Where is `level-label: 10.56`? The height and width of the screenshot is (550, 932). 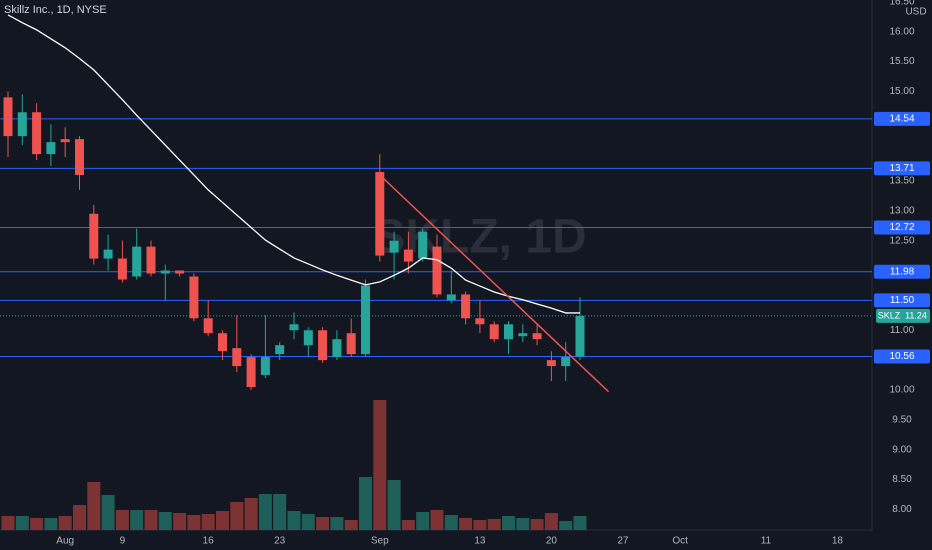 level-label: 10.56 is located at coordinates (901, 356).